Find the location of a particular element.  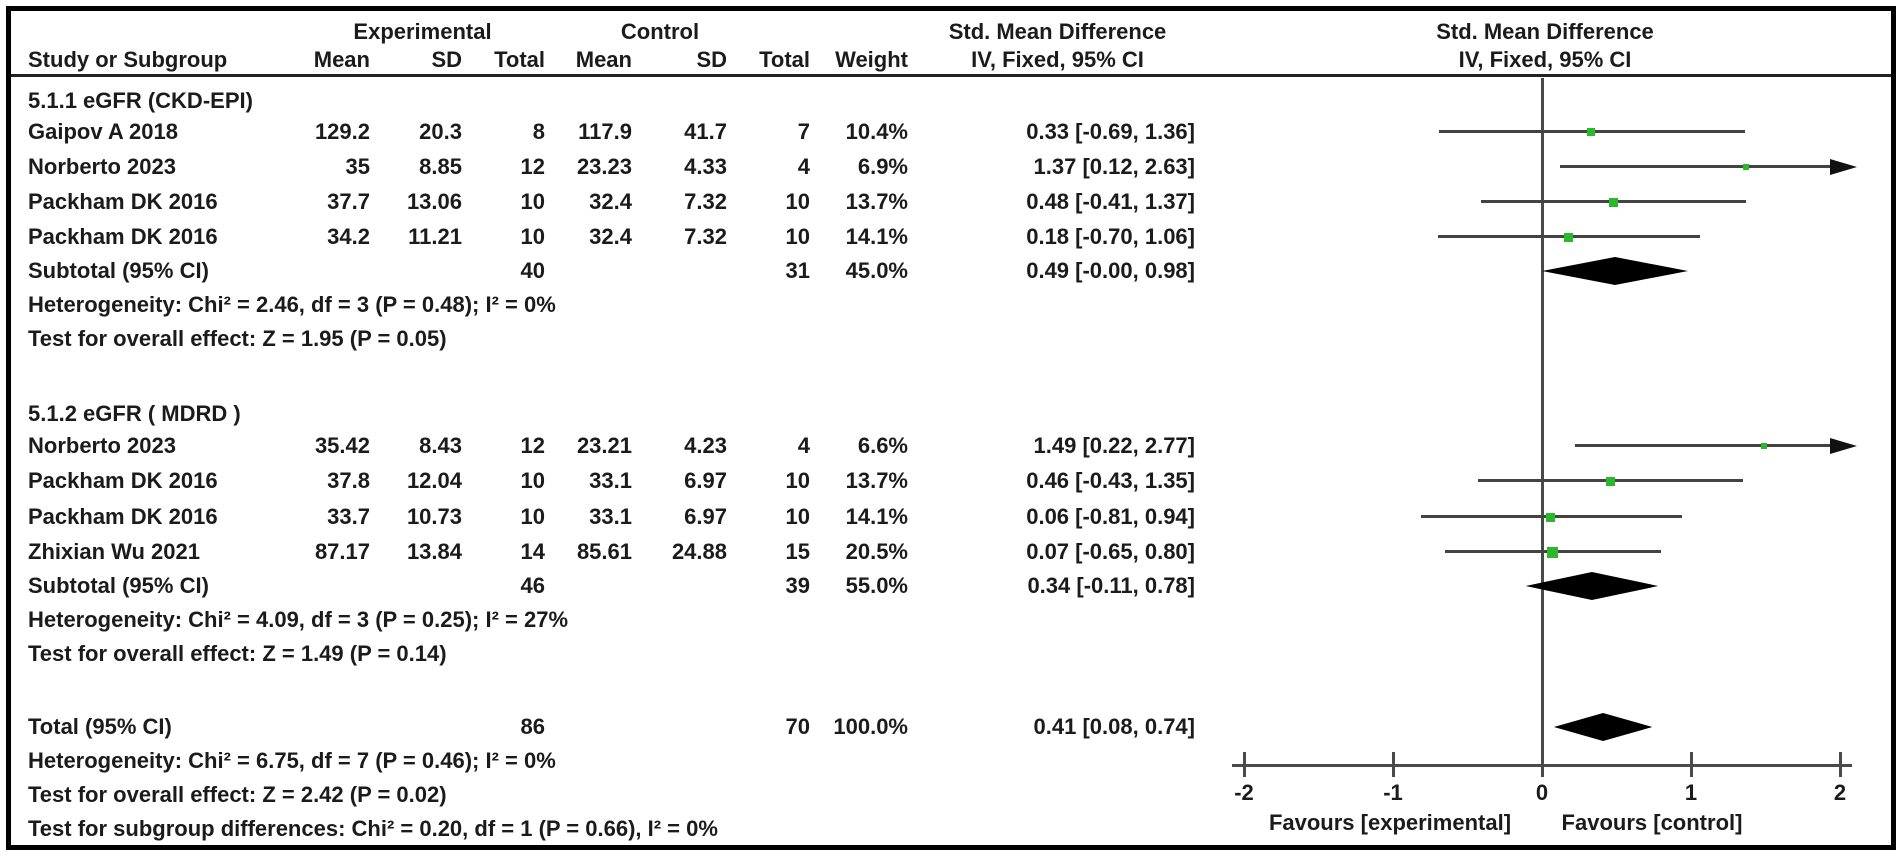

subtotal-row-ci_text: 0.34 [-0.11, 0.78] is located at coordinates (1111, 585).